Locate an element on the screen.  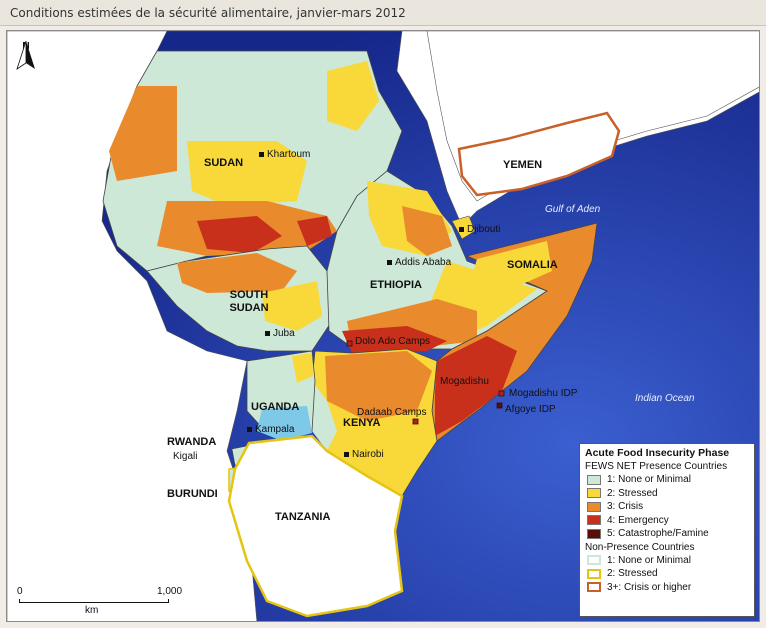
legend-item: 4: Emergency is located at coordinates (667, 521).